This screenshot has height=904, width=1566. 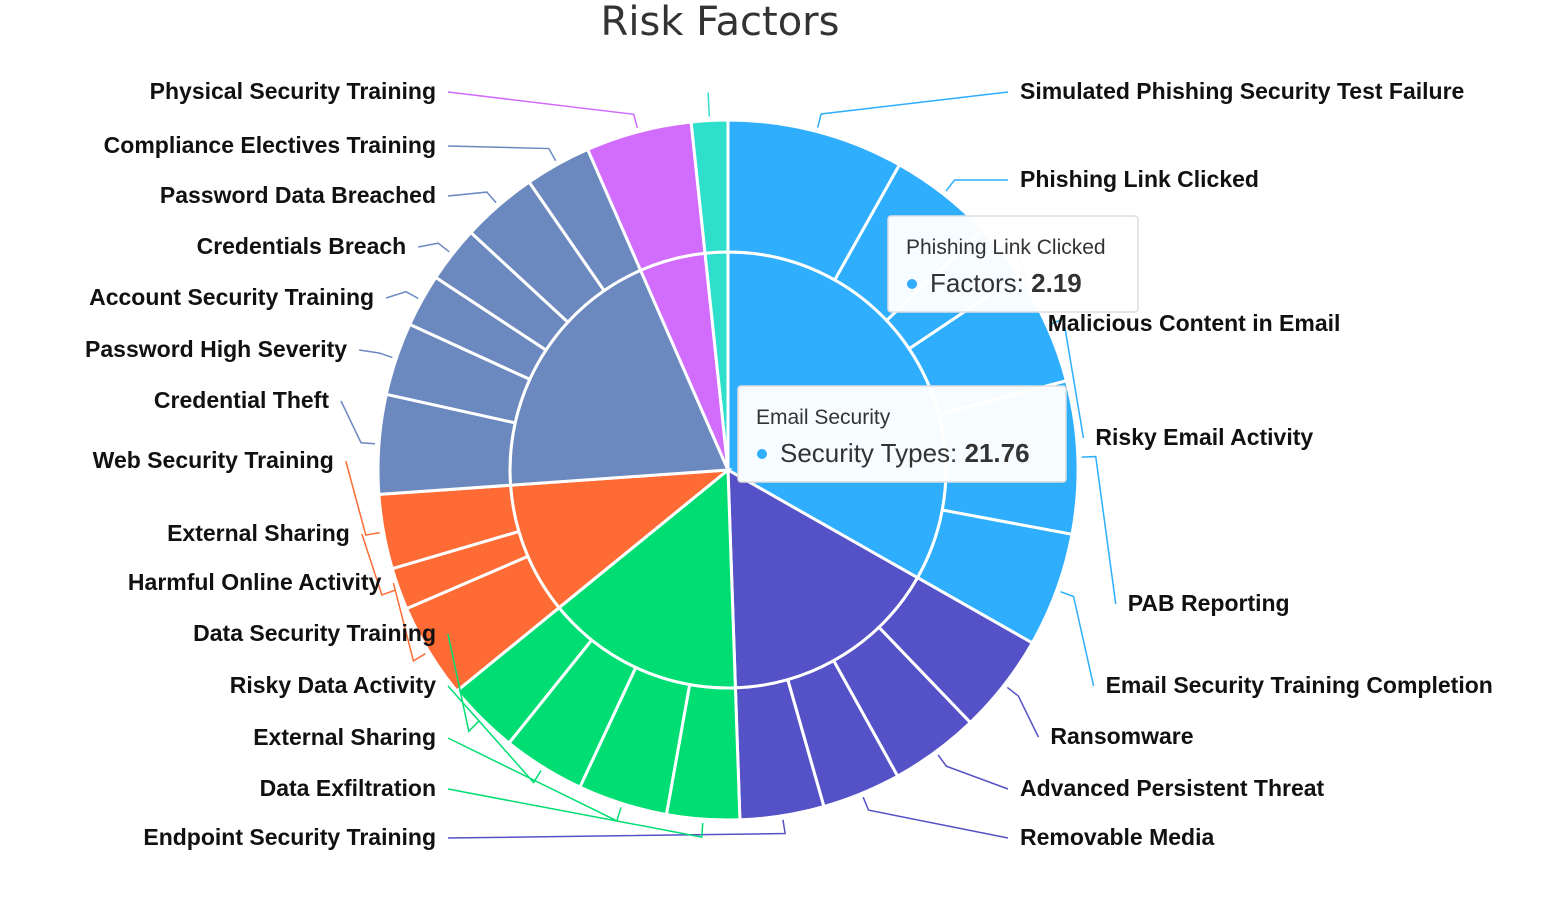 What do you see at coordinates (905, 453) in the screenshot?
I see `tooltip-value: Security Types: 21.76` at bounding box center [905, 453].